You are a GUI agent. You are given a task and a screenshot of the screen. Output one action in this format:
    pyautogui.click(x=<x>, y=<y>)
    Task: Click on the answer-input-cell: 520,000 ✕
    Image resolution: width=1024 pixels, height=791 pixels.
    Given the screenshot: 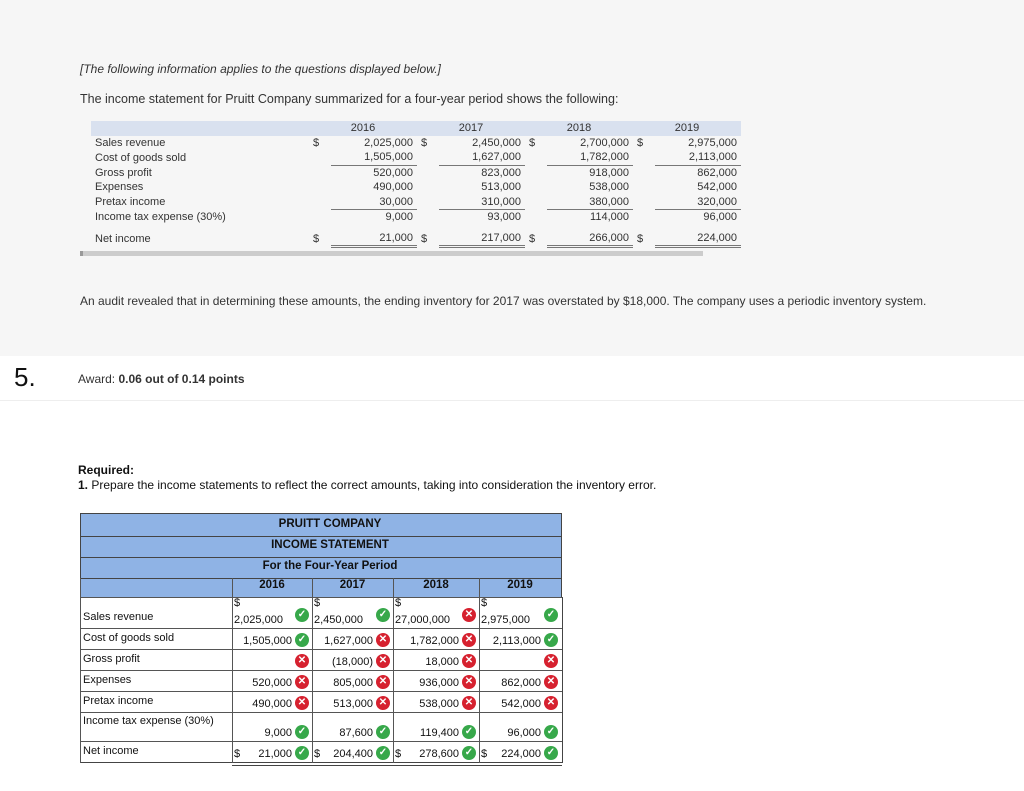 What is the action you would take?
    pyautogui.click(x=272, y=680)
    